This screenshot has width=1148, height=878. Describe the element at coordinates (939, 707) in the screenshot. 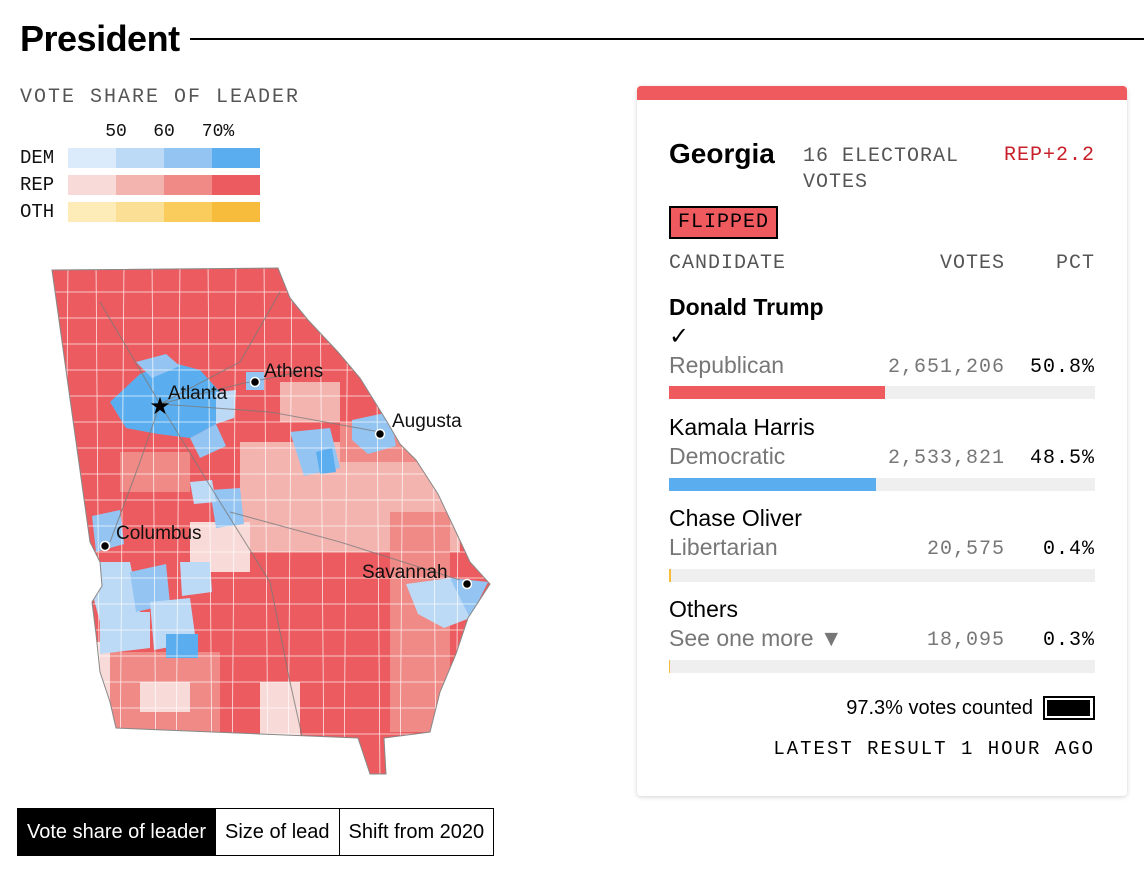

I see `votes-counted-label: 97.3% votes counted` at that location.